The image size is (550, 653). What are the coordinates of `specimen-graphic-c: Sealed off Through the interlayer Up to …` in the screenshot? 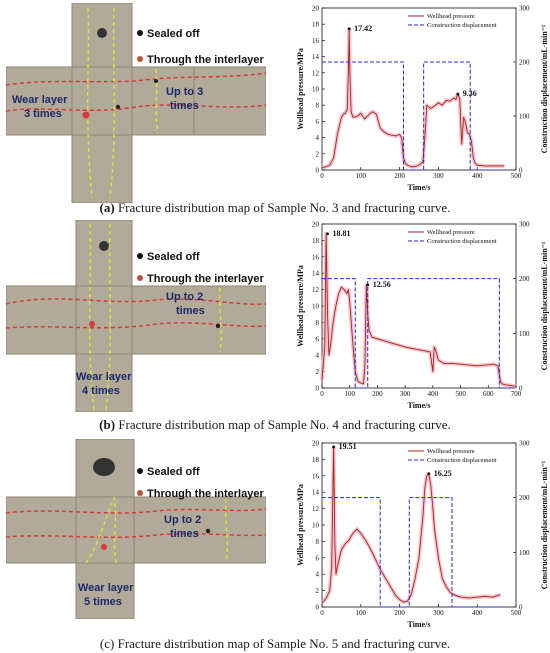 It's located at (136, 529).